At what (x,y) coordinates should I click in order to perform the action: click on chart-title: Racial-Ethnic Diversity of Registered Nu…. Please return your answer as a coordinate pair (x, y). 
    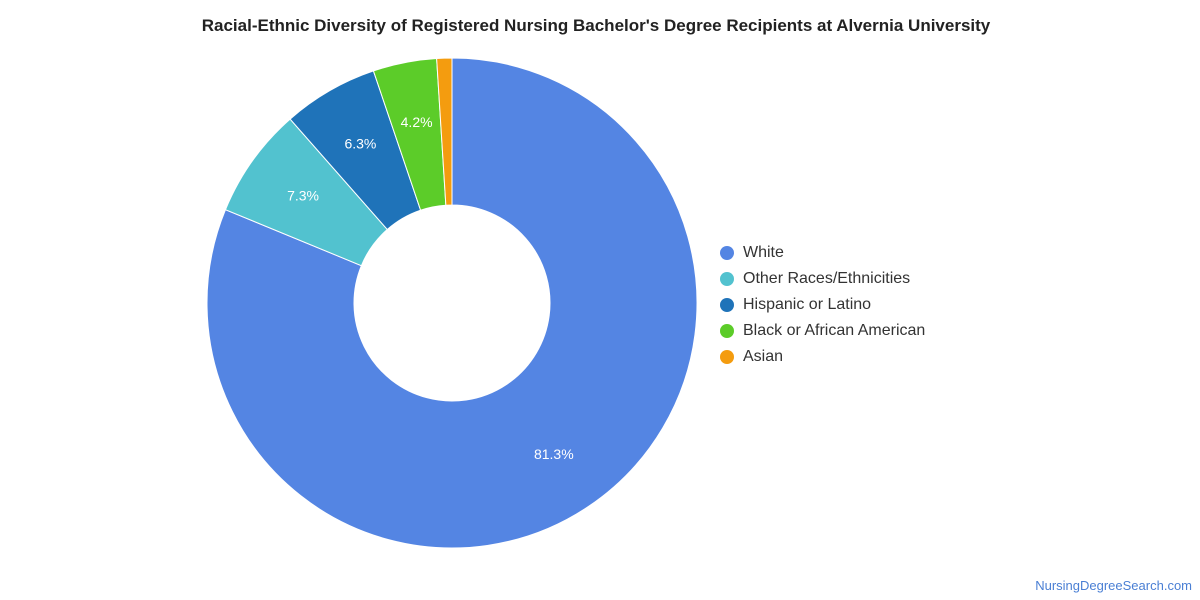
    Looking at the image, I should click on (596, 25).